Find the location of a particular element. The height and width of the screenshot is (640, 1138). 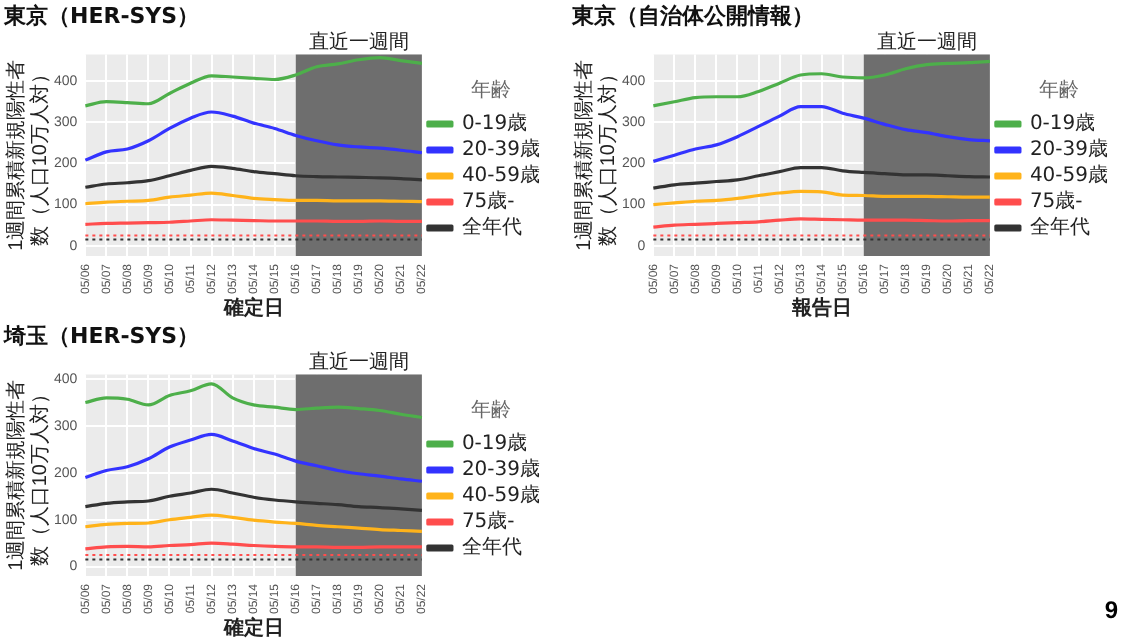

chart-title: 東京（自治体公開情報） is located at coordinates (692, 15).